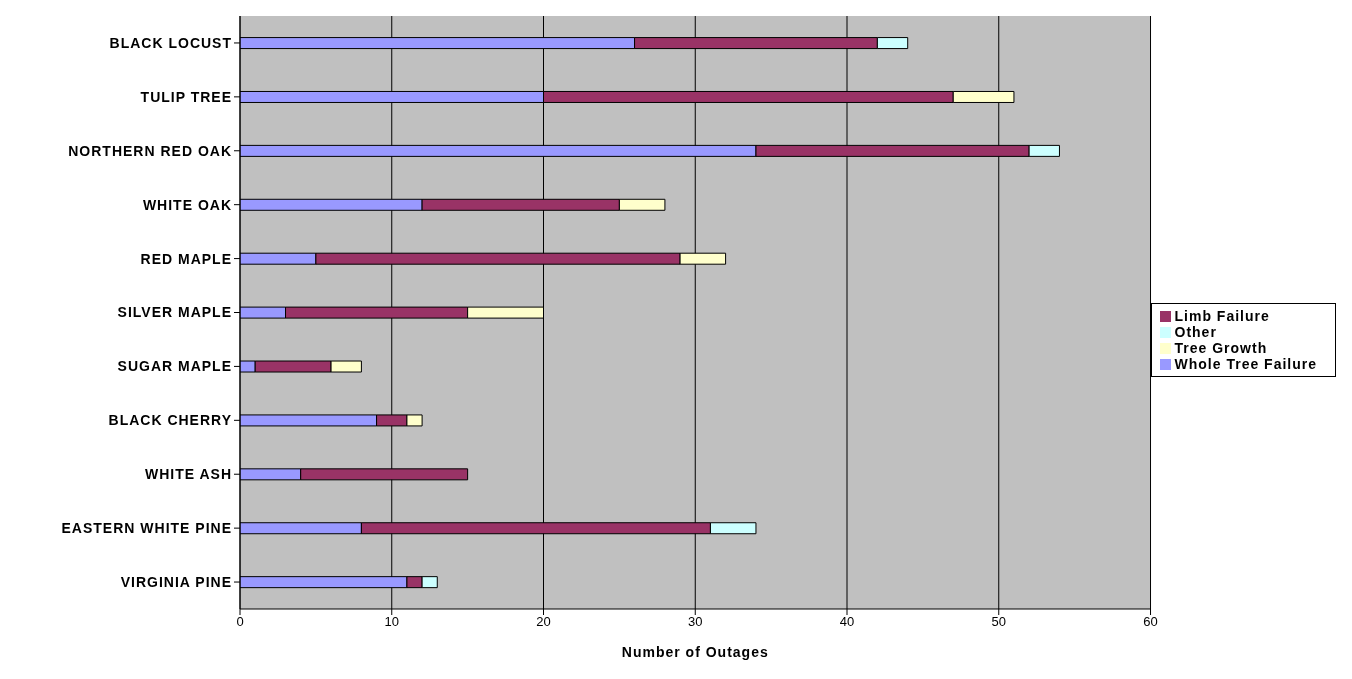 Image resolution: width=1352 pixels, height=679 pixels. What do you see at coordinates (150, 150) in the screenshot?
I see `y-tick-label: NORTHERN RED OAK` at bounding box center [150, 150].